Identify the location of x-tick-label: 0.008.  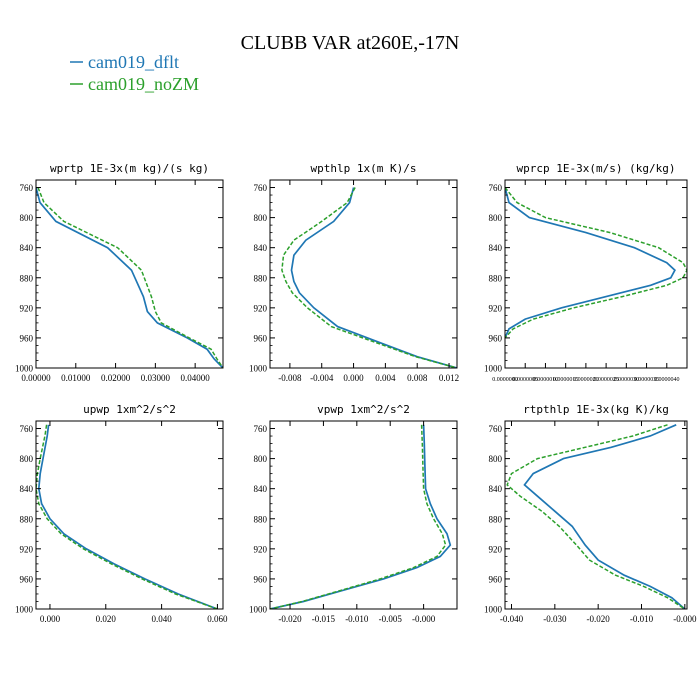
(417, 378).